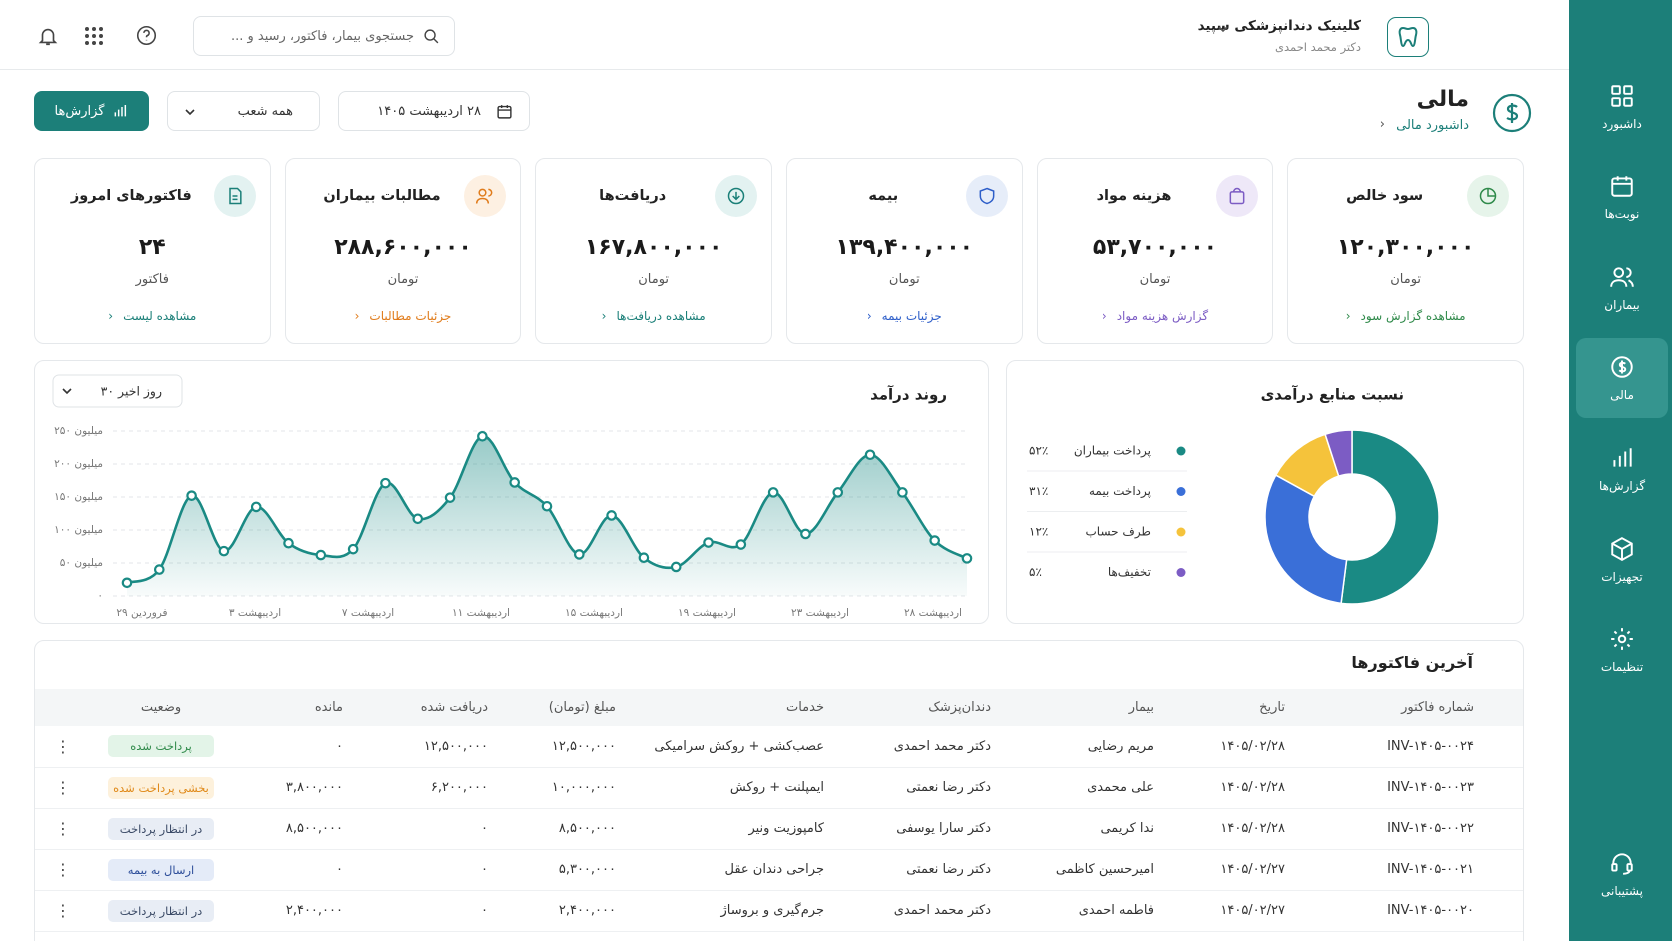 The height and width of the screenshot is (941, 1672). What do you see at coordinates (1382, 124) in the screenshot?
I see `breadcrumb-chevron: ‹` at bounding box center [1382, 124].